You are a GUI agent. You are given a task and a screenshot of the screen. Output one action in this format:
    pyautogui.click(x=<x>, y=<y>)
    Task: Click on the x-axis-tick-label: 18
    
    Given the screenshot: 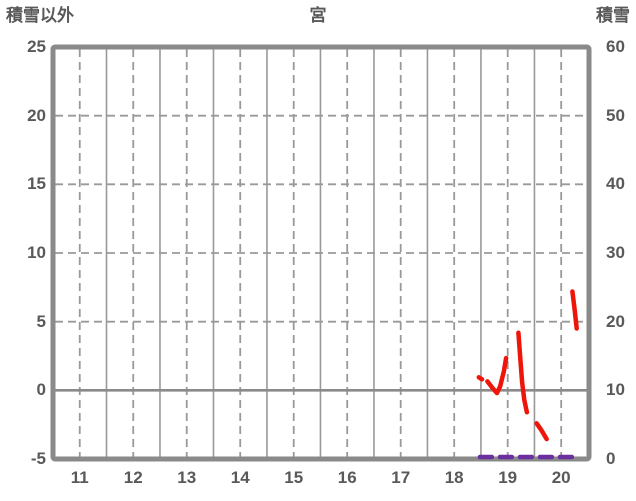 What is the action you would take?
    pyautogui.click(x=454, y=477)
    